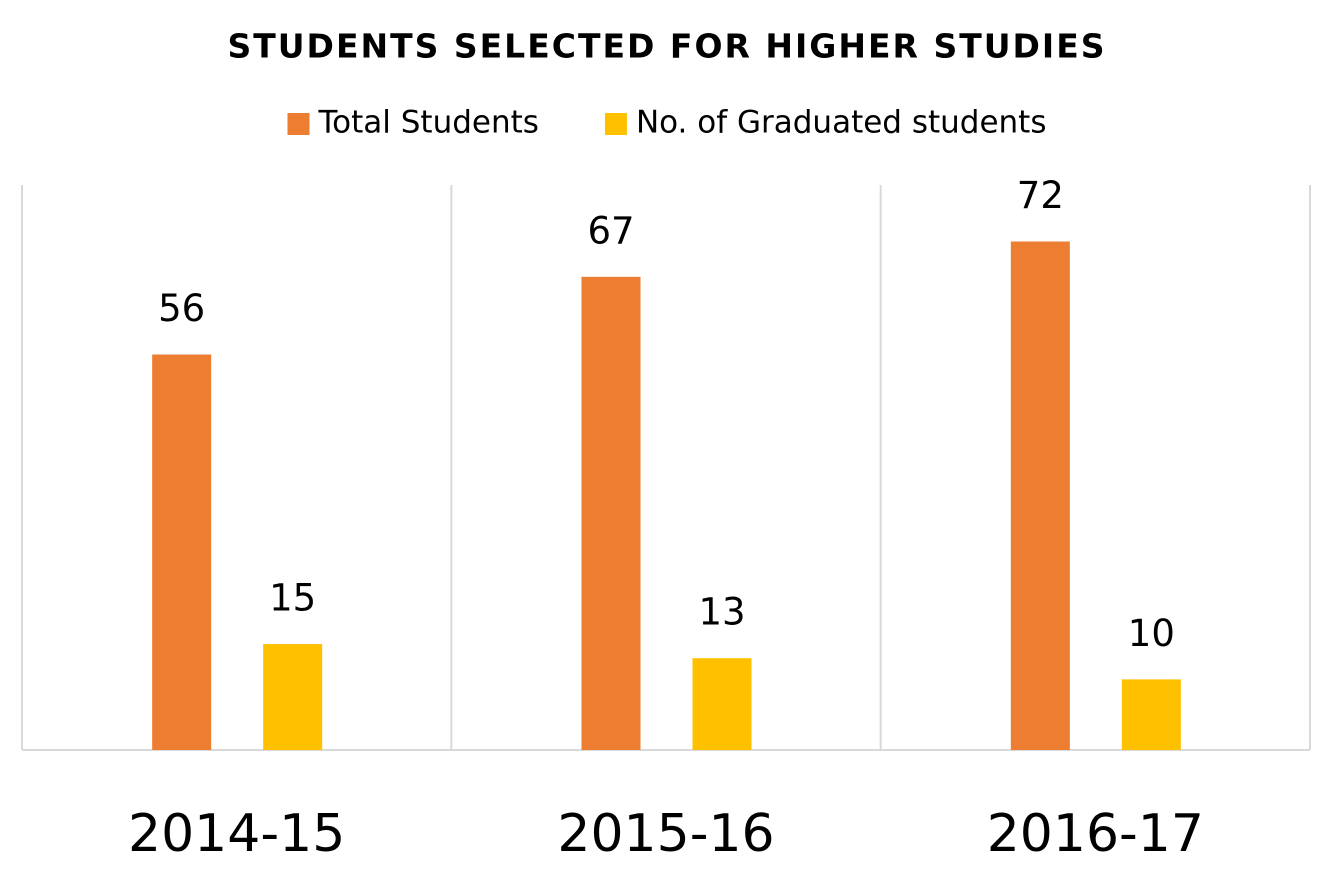 The width and height of the screenshot is (1334, 889). Describe the element at coordinates (1095, 834) in the screenshot. I see `x-tick-label: 2016-17` at that location.